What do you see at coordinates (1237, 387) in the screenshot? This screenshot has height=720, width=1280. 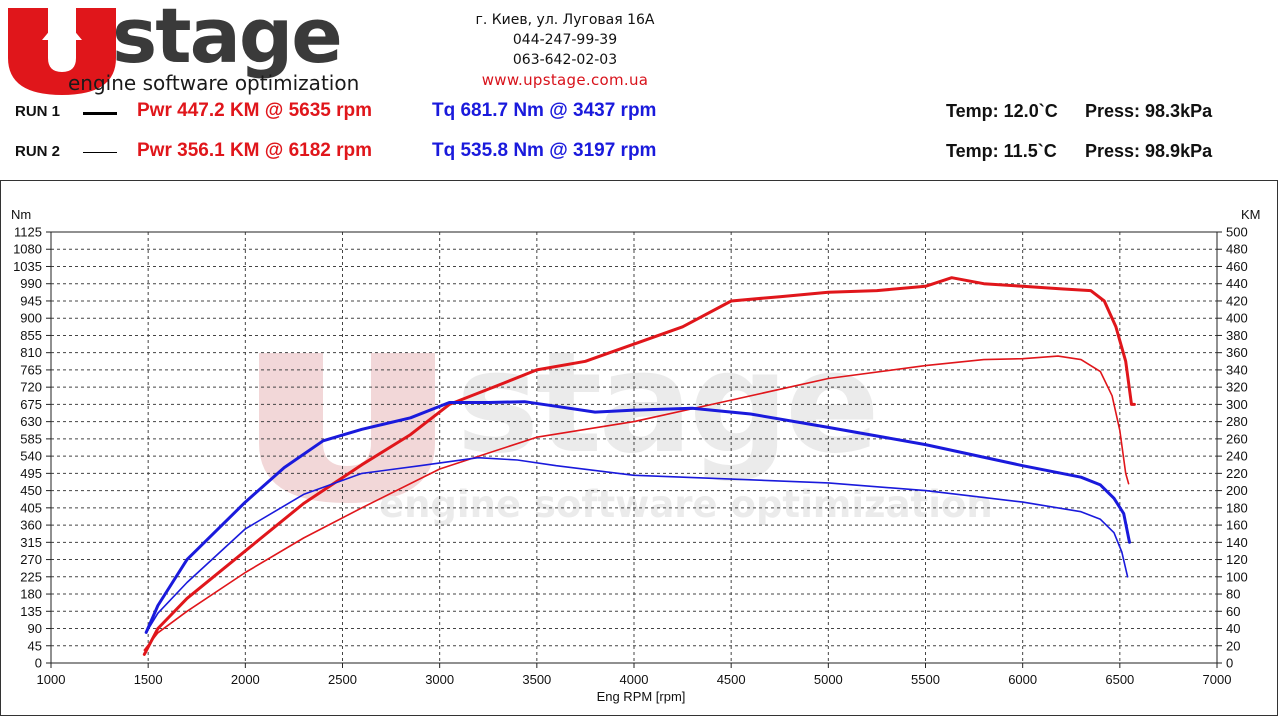 I see `y-right-tick-label: 320` at bounding box center [1237, 387].